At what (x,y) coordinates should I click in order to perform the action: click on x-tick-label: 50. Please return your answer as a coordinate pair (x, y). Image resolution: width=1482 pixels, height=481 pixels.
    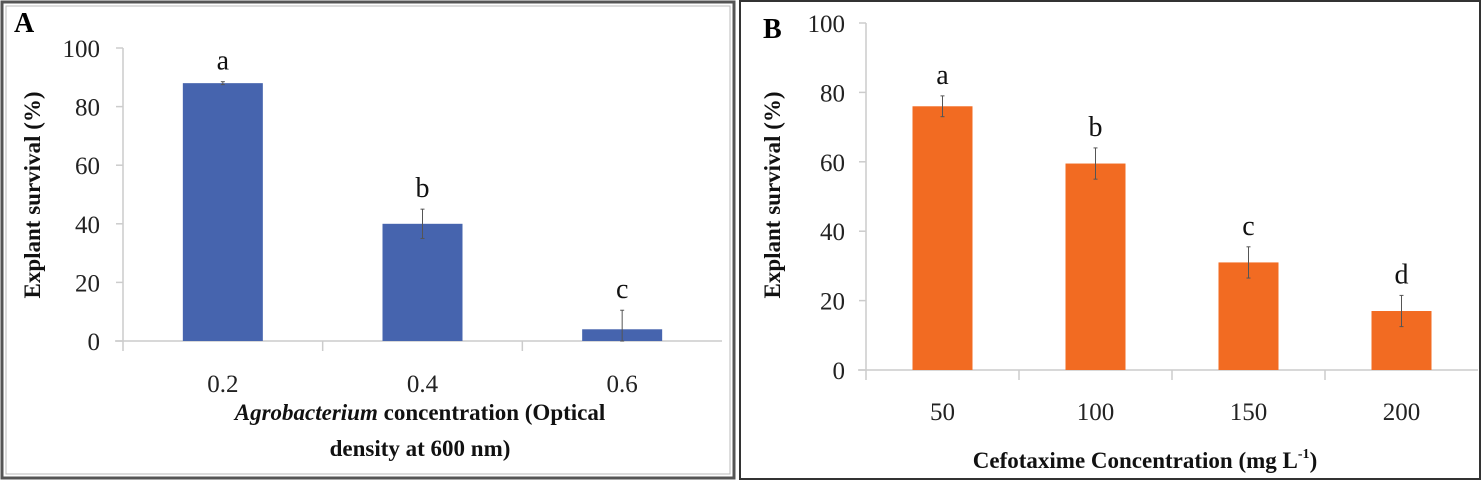
    Looking at the image, I should click on (942, 412).